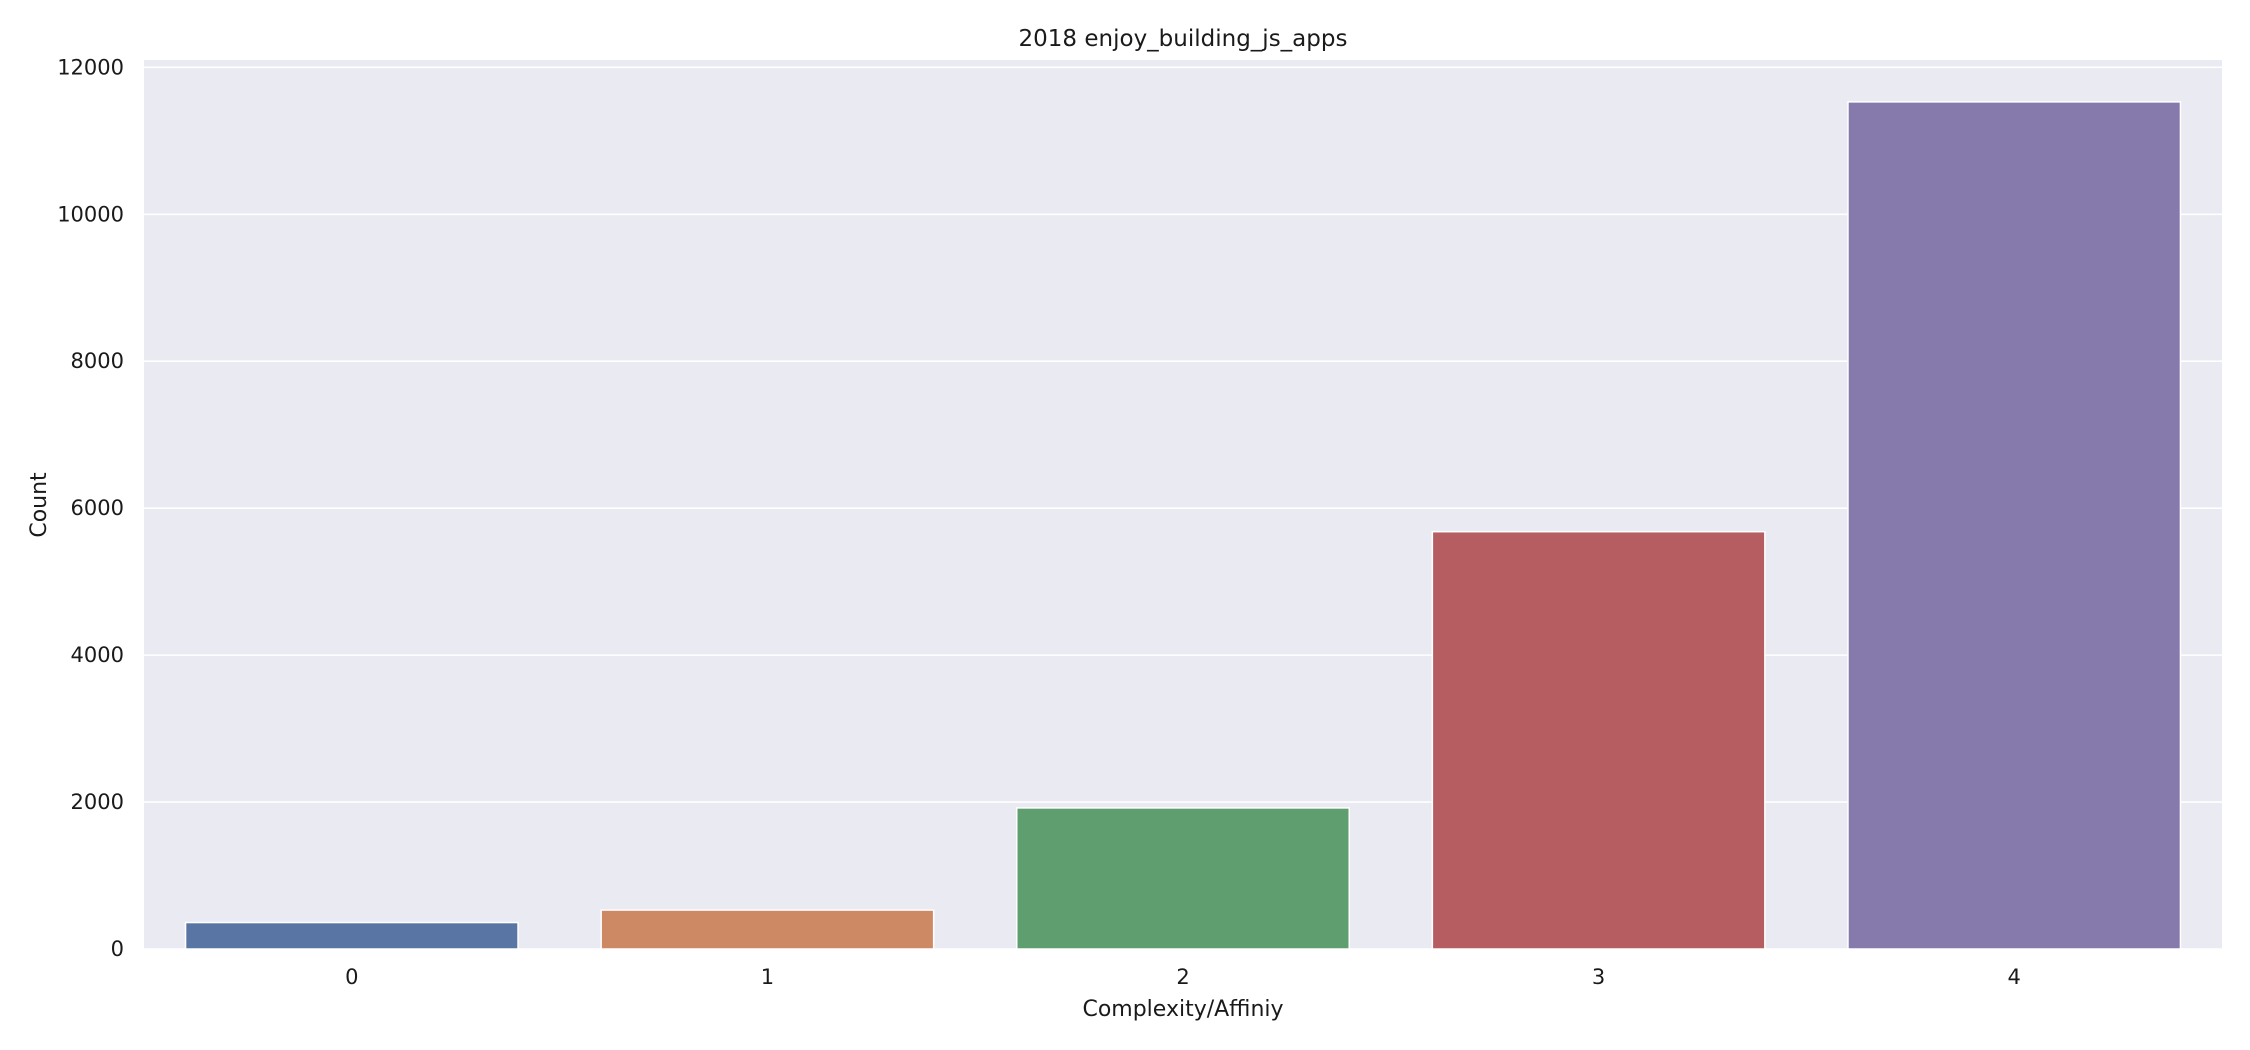 The image size is (2250, 1050). Describe the element at coordinates (97, 361) in the screenshot. I see `y-tick-label: 8000` at that location.